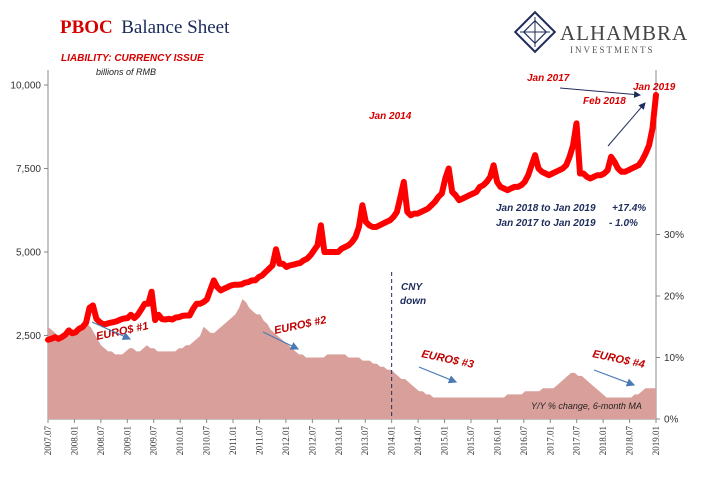 This screenshot has height=481, width=705. What do you see at coordinates (603, 440) in the screenshot?
I see `x-tick-label: 2018.01` at bounding box center [603, 440].